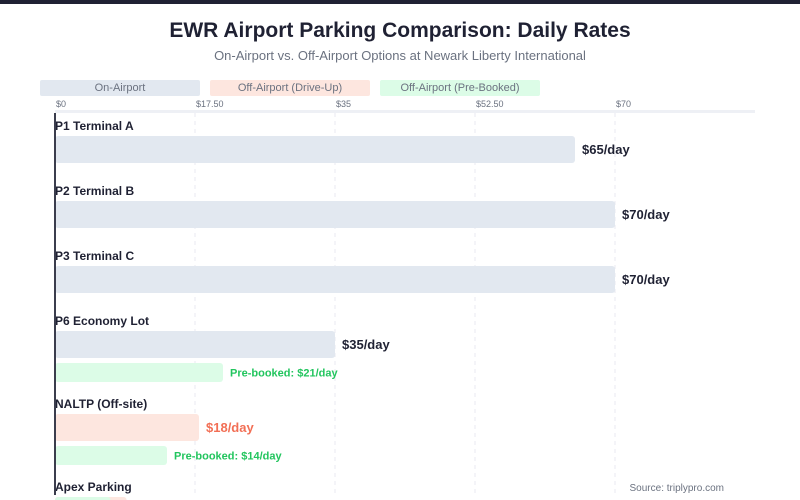 The image size is (800, 500). I want to click on category-label: NALTP (Off-site), so click(101, 404).